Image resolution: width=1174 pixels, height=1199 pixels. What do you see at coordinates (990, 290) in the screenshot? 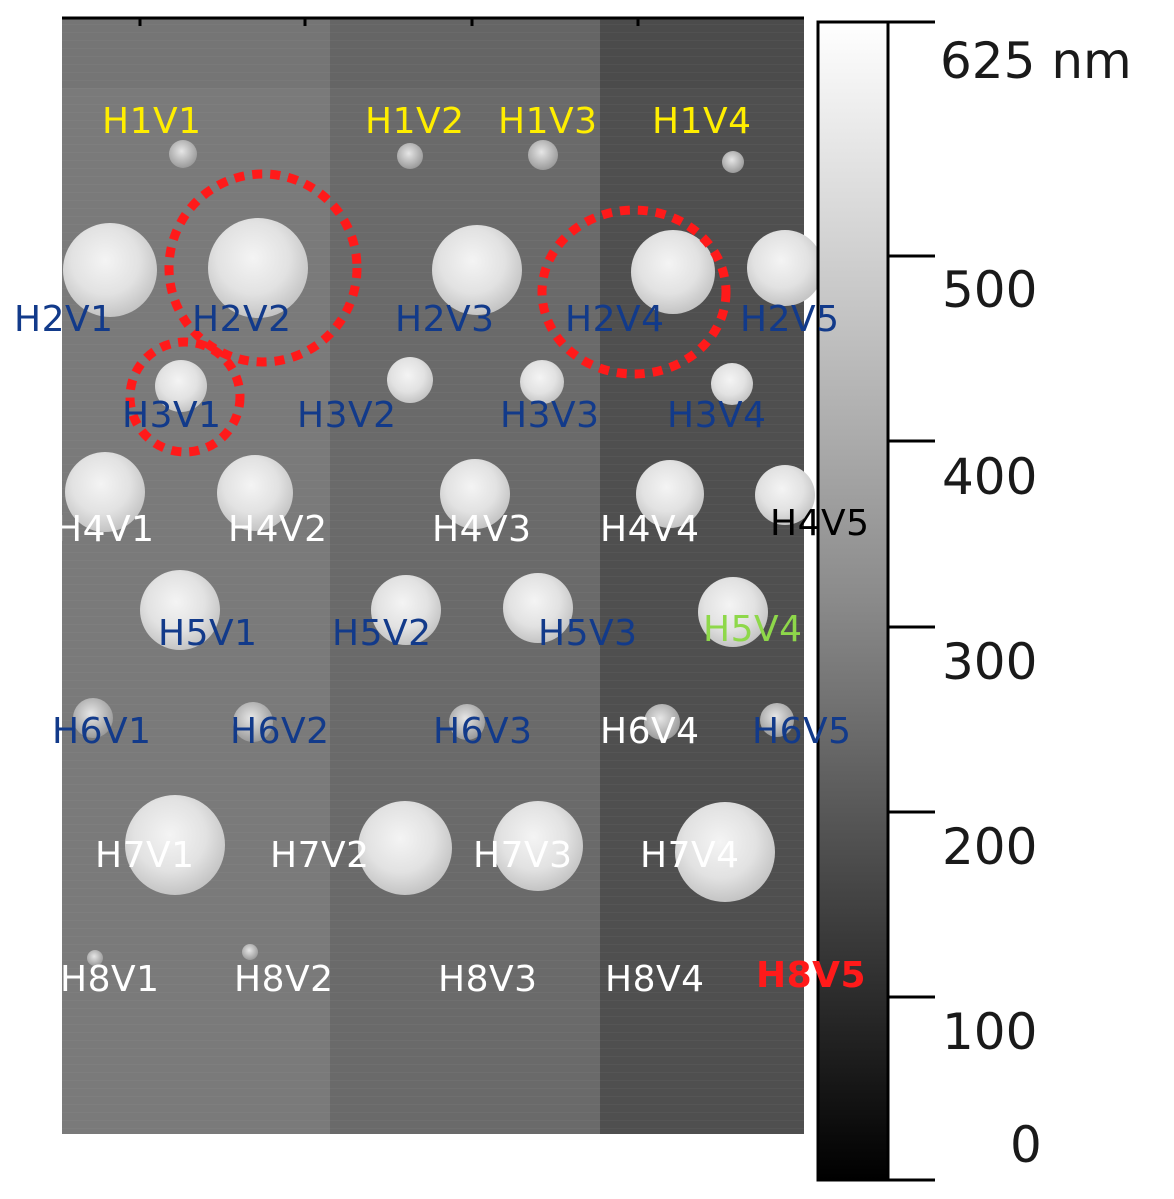
I see `scale-tick-500: 500` at bounding box center [990, 290].